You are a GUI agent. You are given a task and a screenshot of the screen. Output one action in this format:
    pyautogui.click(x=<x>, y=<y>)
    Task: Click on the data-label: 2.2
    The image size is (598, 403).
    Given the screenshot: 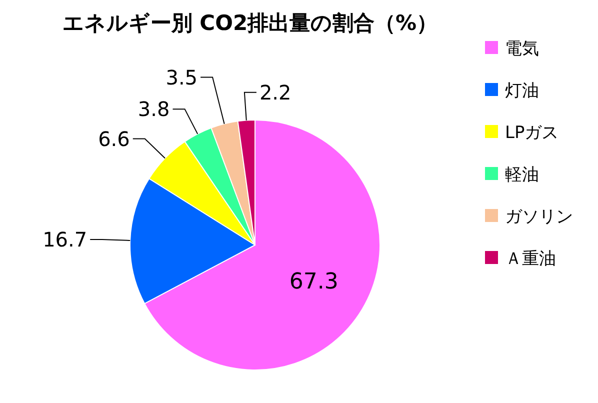 What is the action you would take?
    pyautogui.click(x=275, y=92)
    